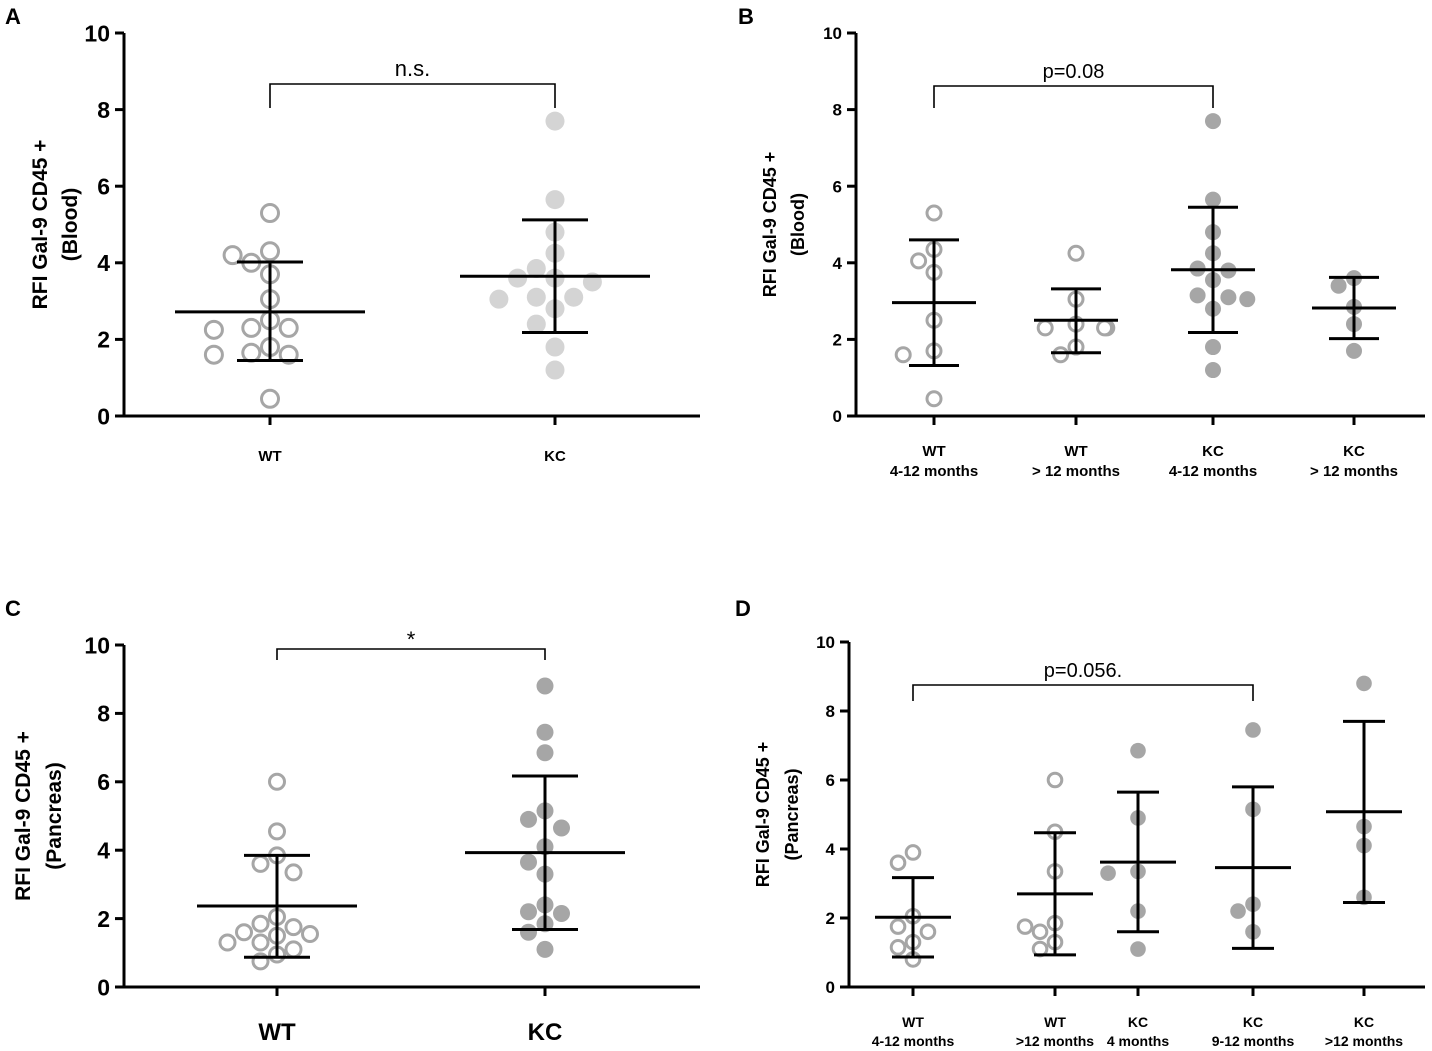  Describe the element at coordinates (1364, 1041) in the screenshot. I see `x-category-label: >12 months` at that location.